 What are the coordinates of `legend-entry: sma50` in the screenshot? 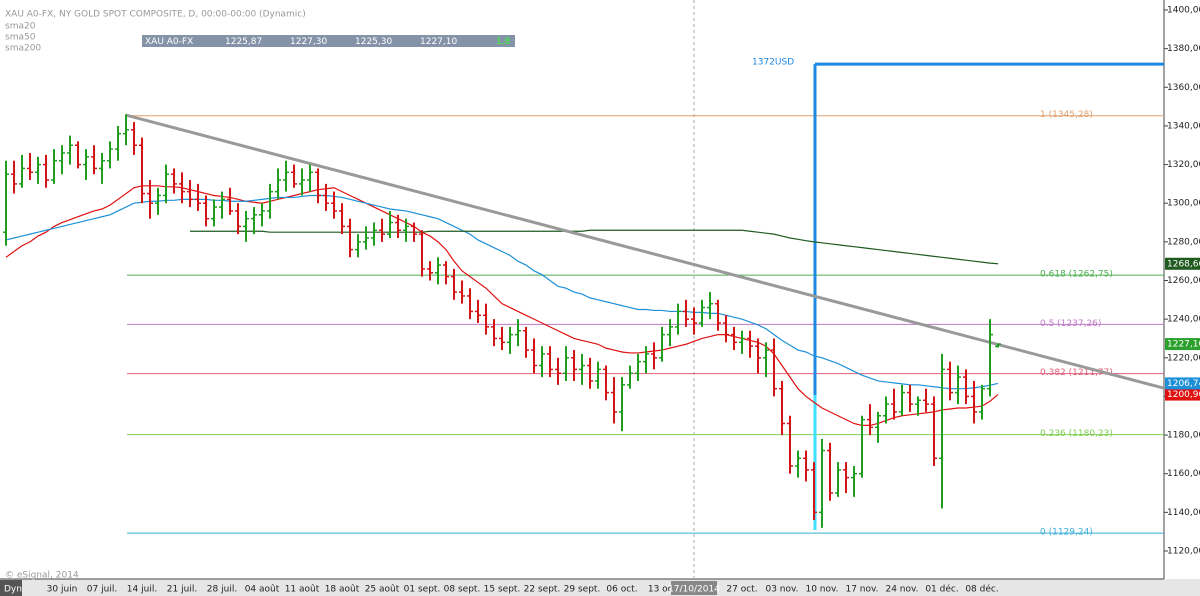 It's located at (20, 38).